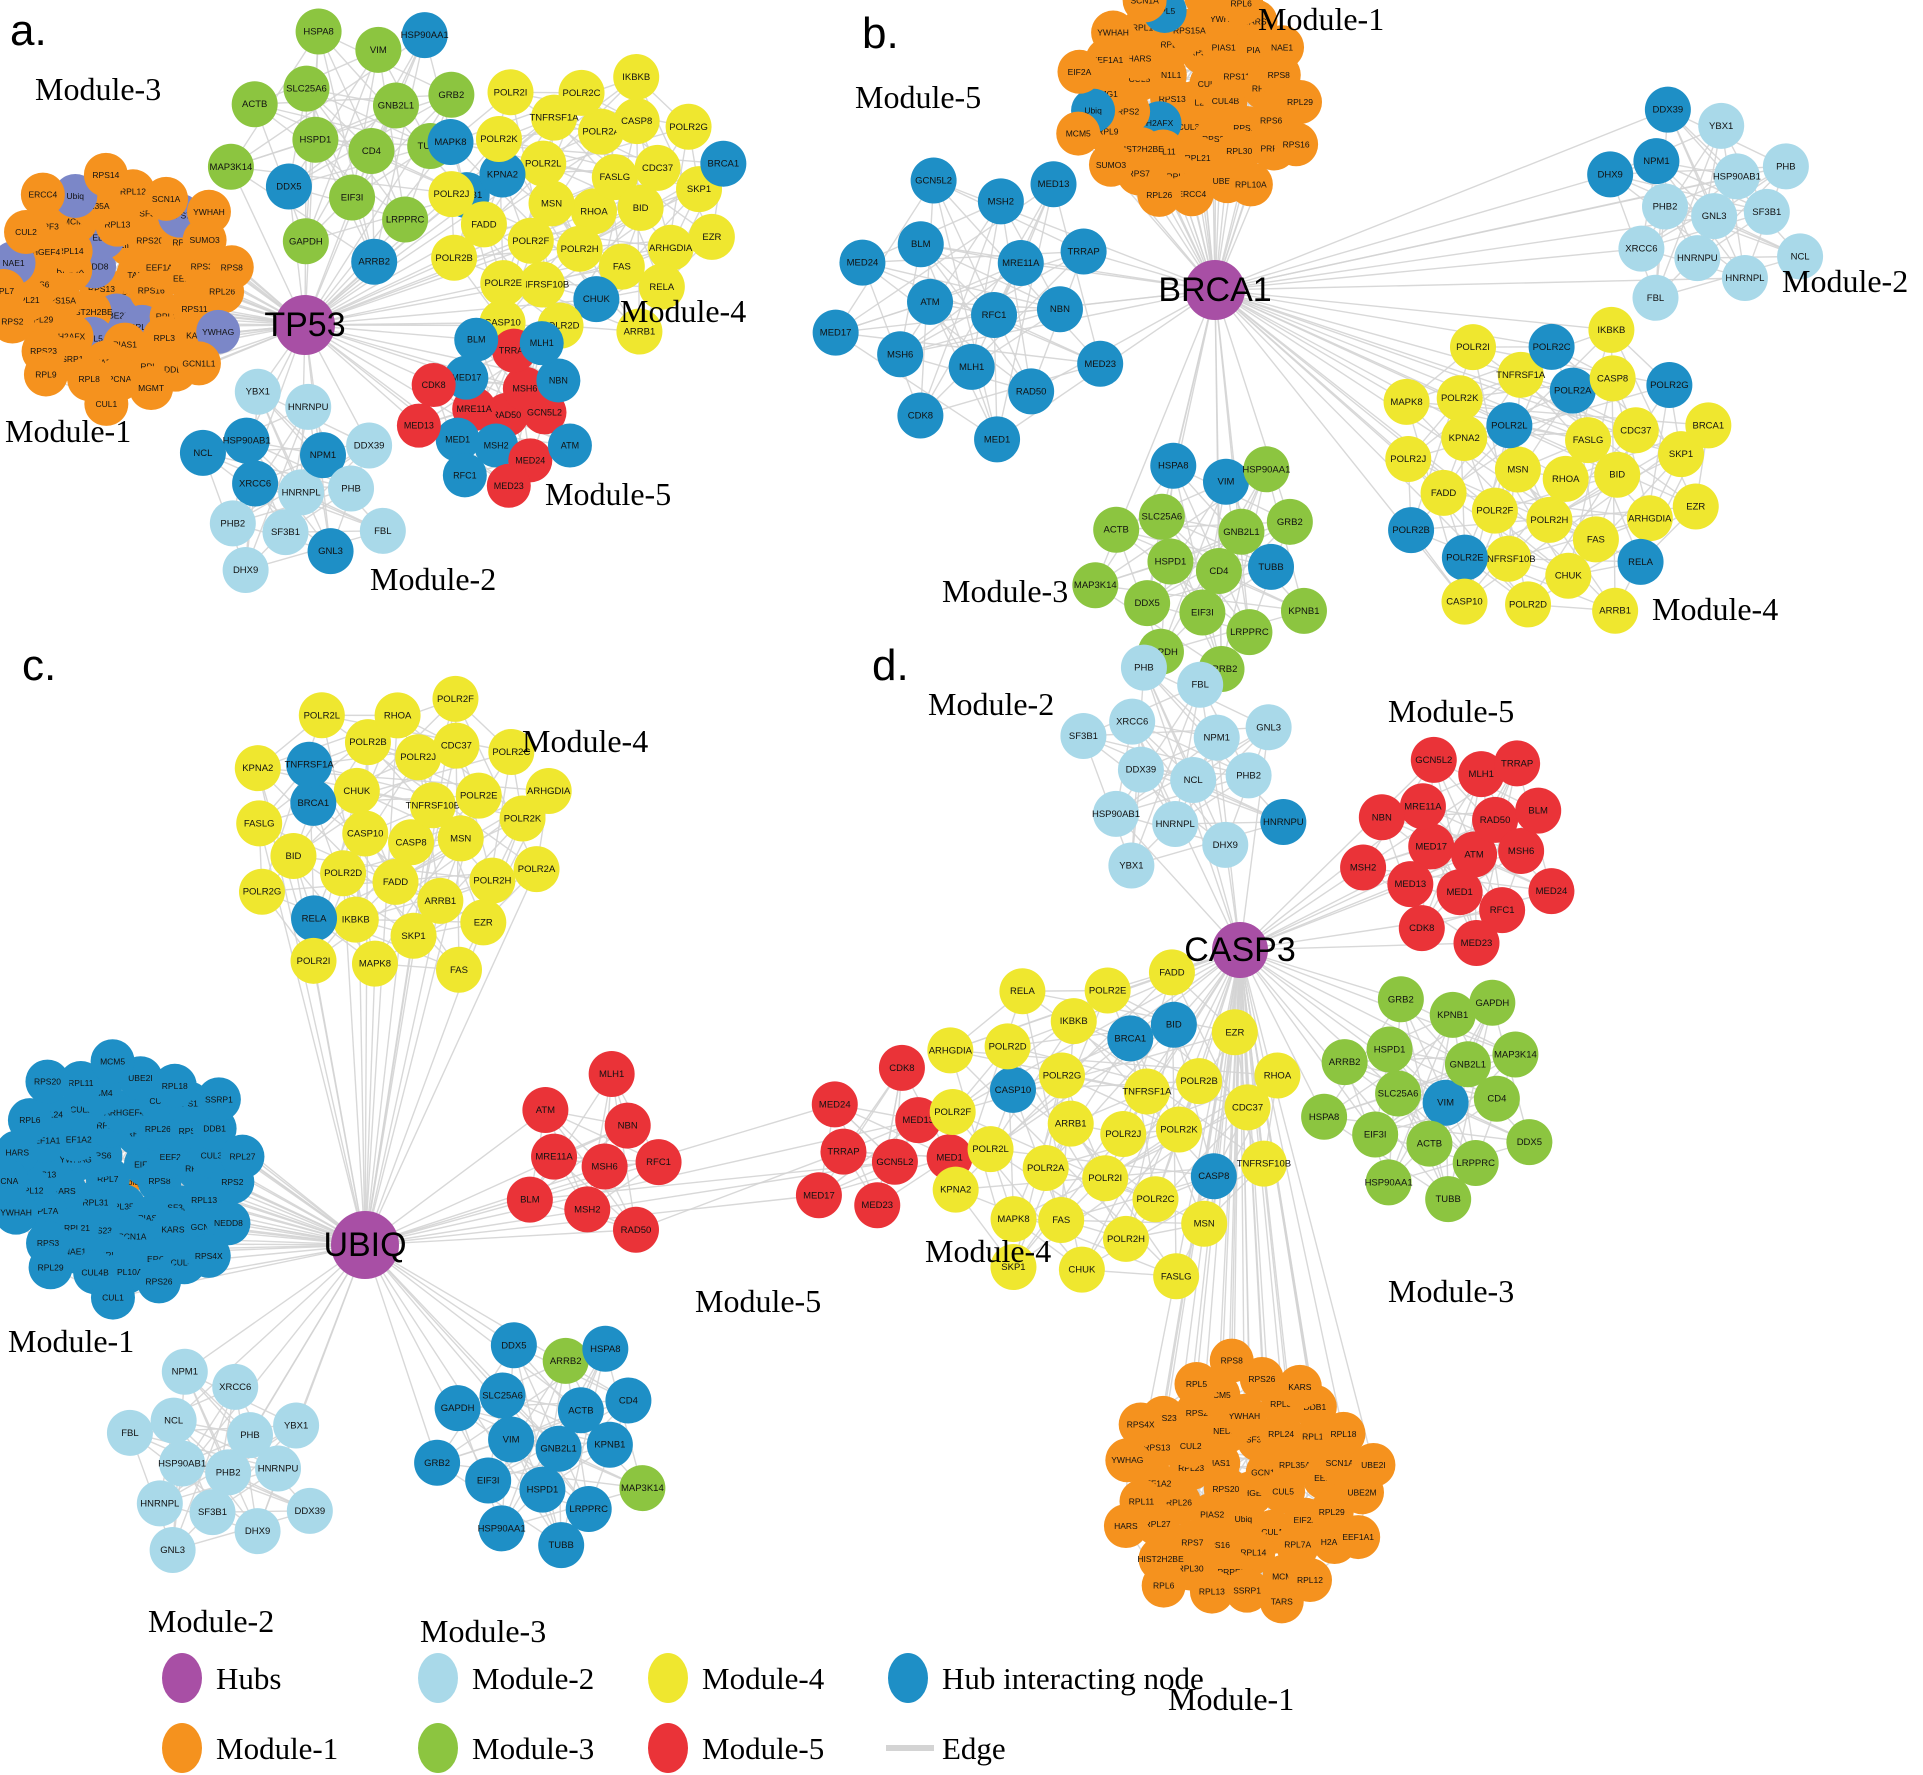  What do you see at coordinates (1155, 1199) in the screenshot?
I see `node-POLR2C: POLR2C` at bounding box center [1155, 1199].